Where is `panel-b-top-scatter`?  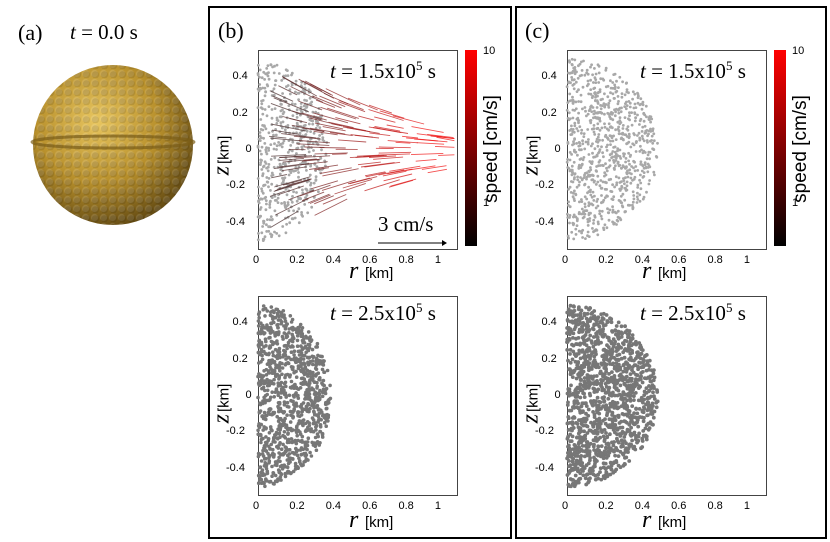
panel-b-top-scatter is located at coordinates (355, 153).